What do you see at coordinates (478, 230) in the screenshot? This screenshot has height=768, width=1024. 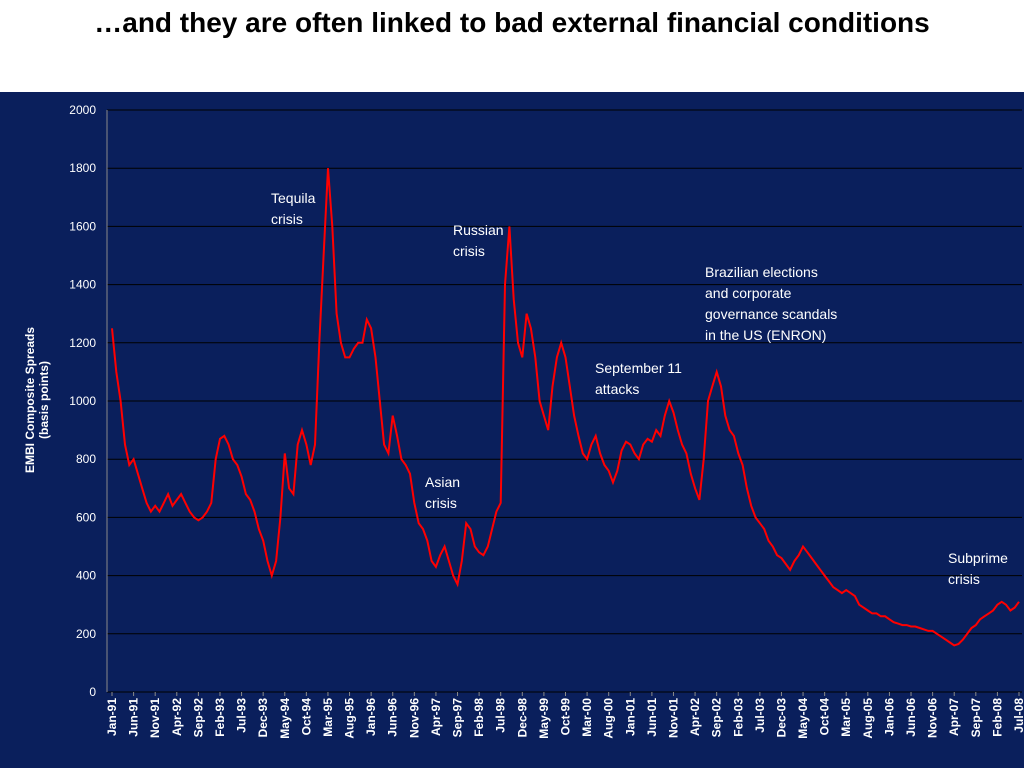 I see `annotation: Russian` at bounding box center [478, 230].